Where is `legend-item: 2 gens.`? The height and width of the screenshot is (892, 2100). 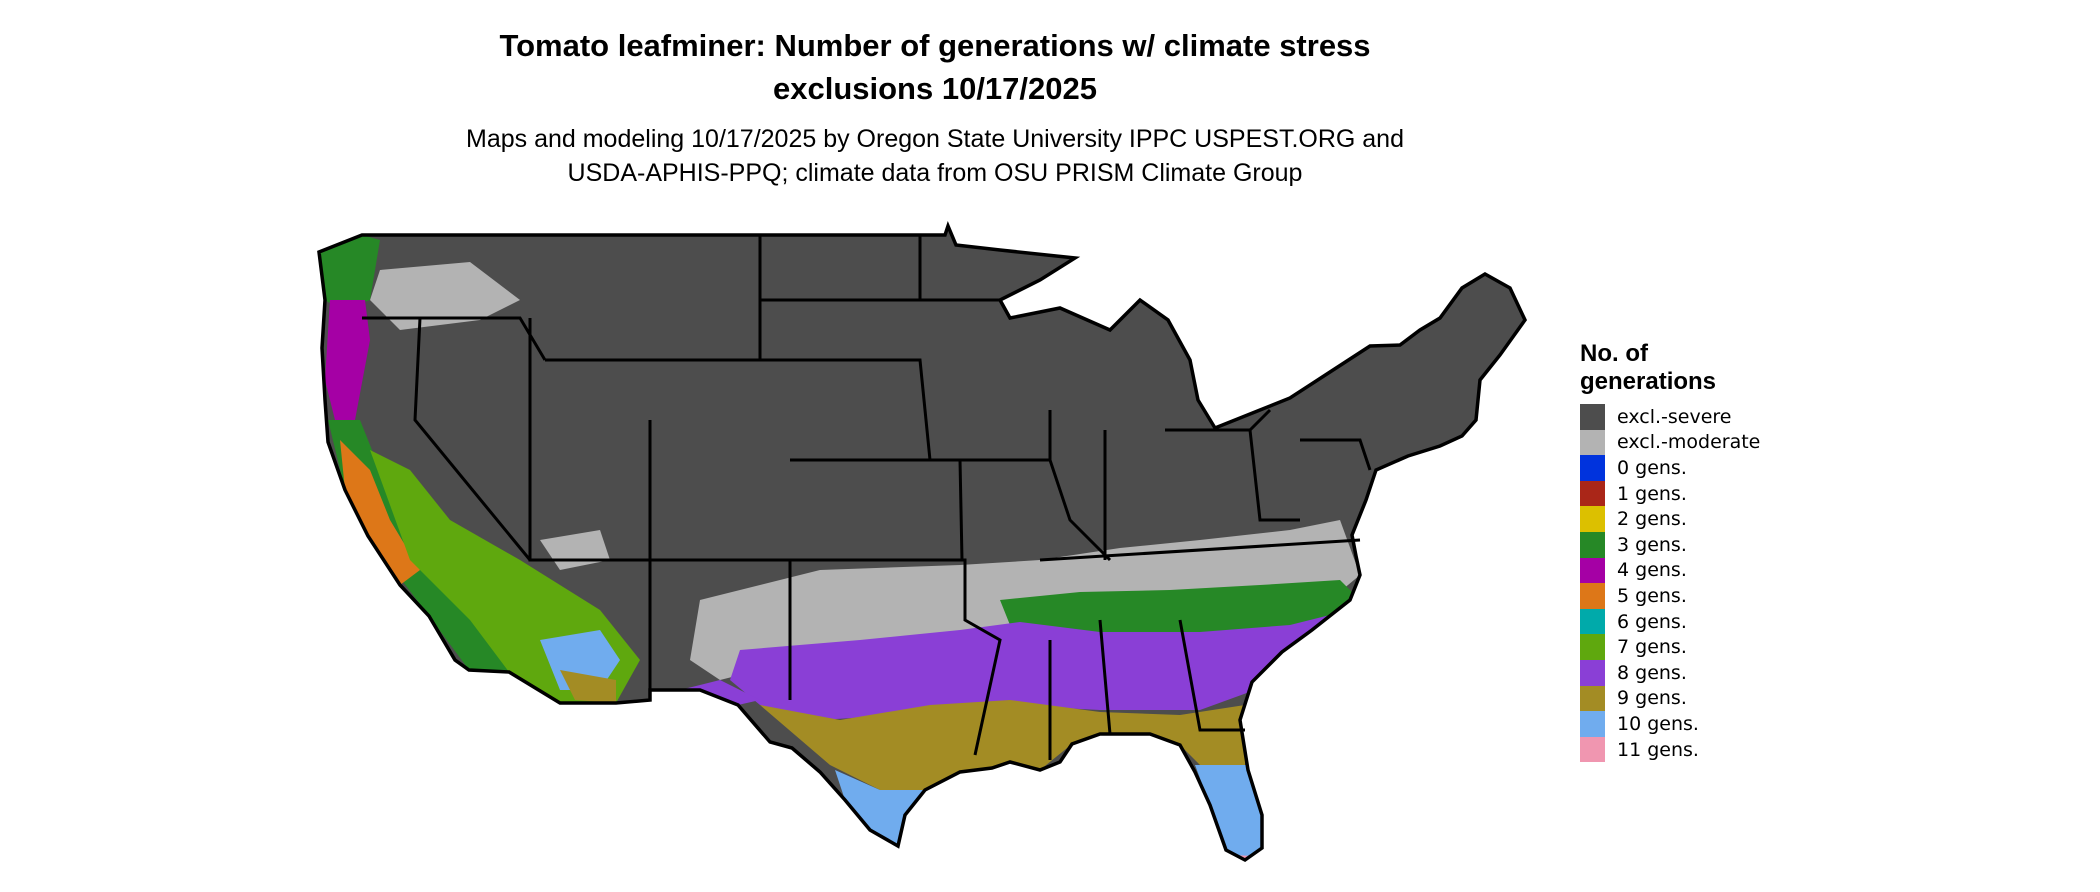
legend-item: 2 gens. is located at coordinates (1670, 519).